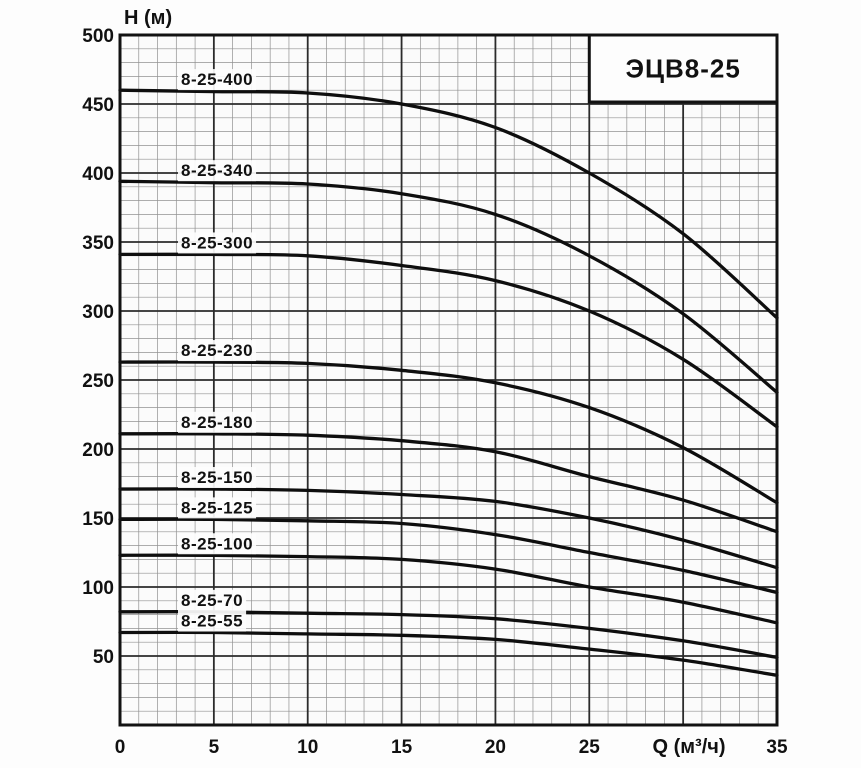  Describe the element at coordinates (98, 36) in the screenshot. I see `y-tick-500: 500` at that location.